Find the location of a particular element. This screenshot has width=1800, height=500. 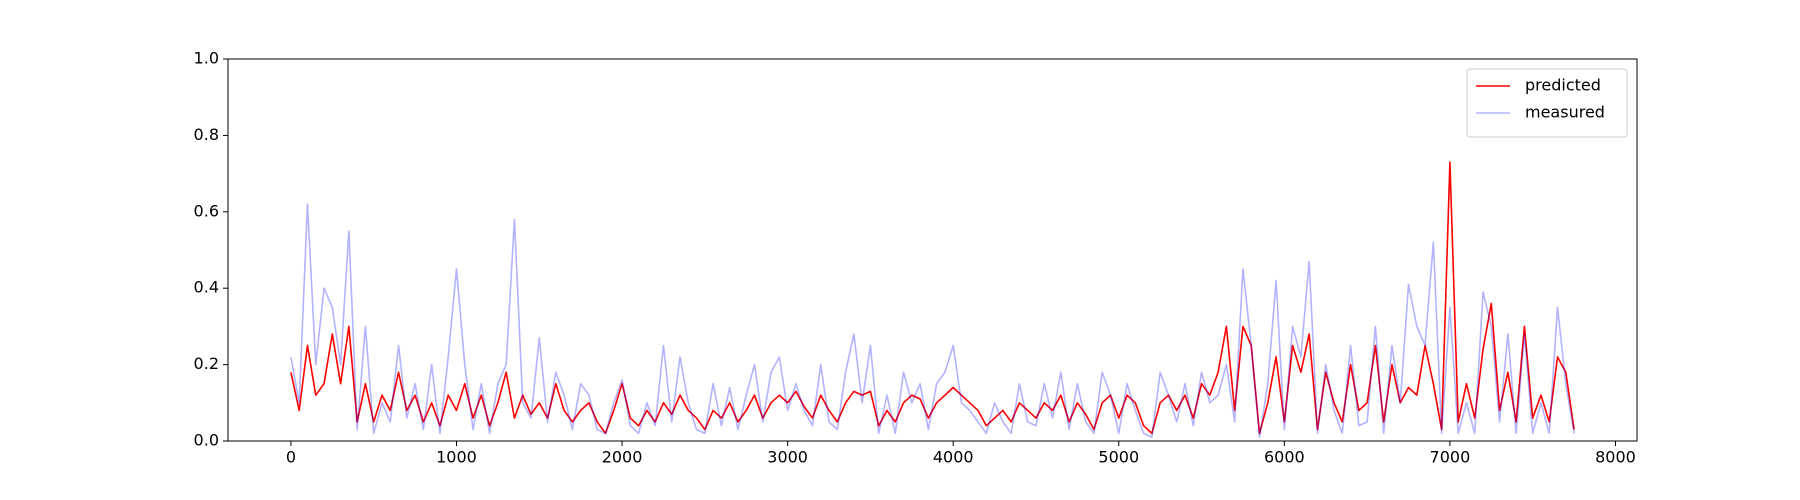

x-tick-label: 8000 is located at coordinates (1615, 457).